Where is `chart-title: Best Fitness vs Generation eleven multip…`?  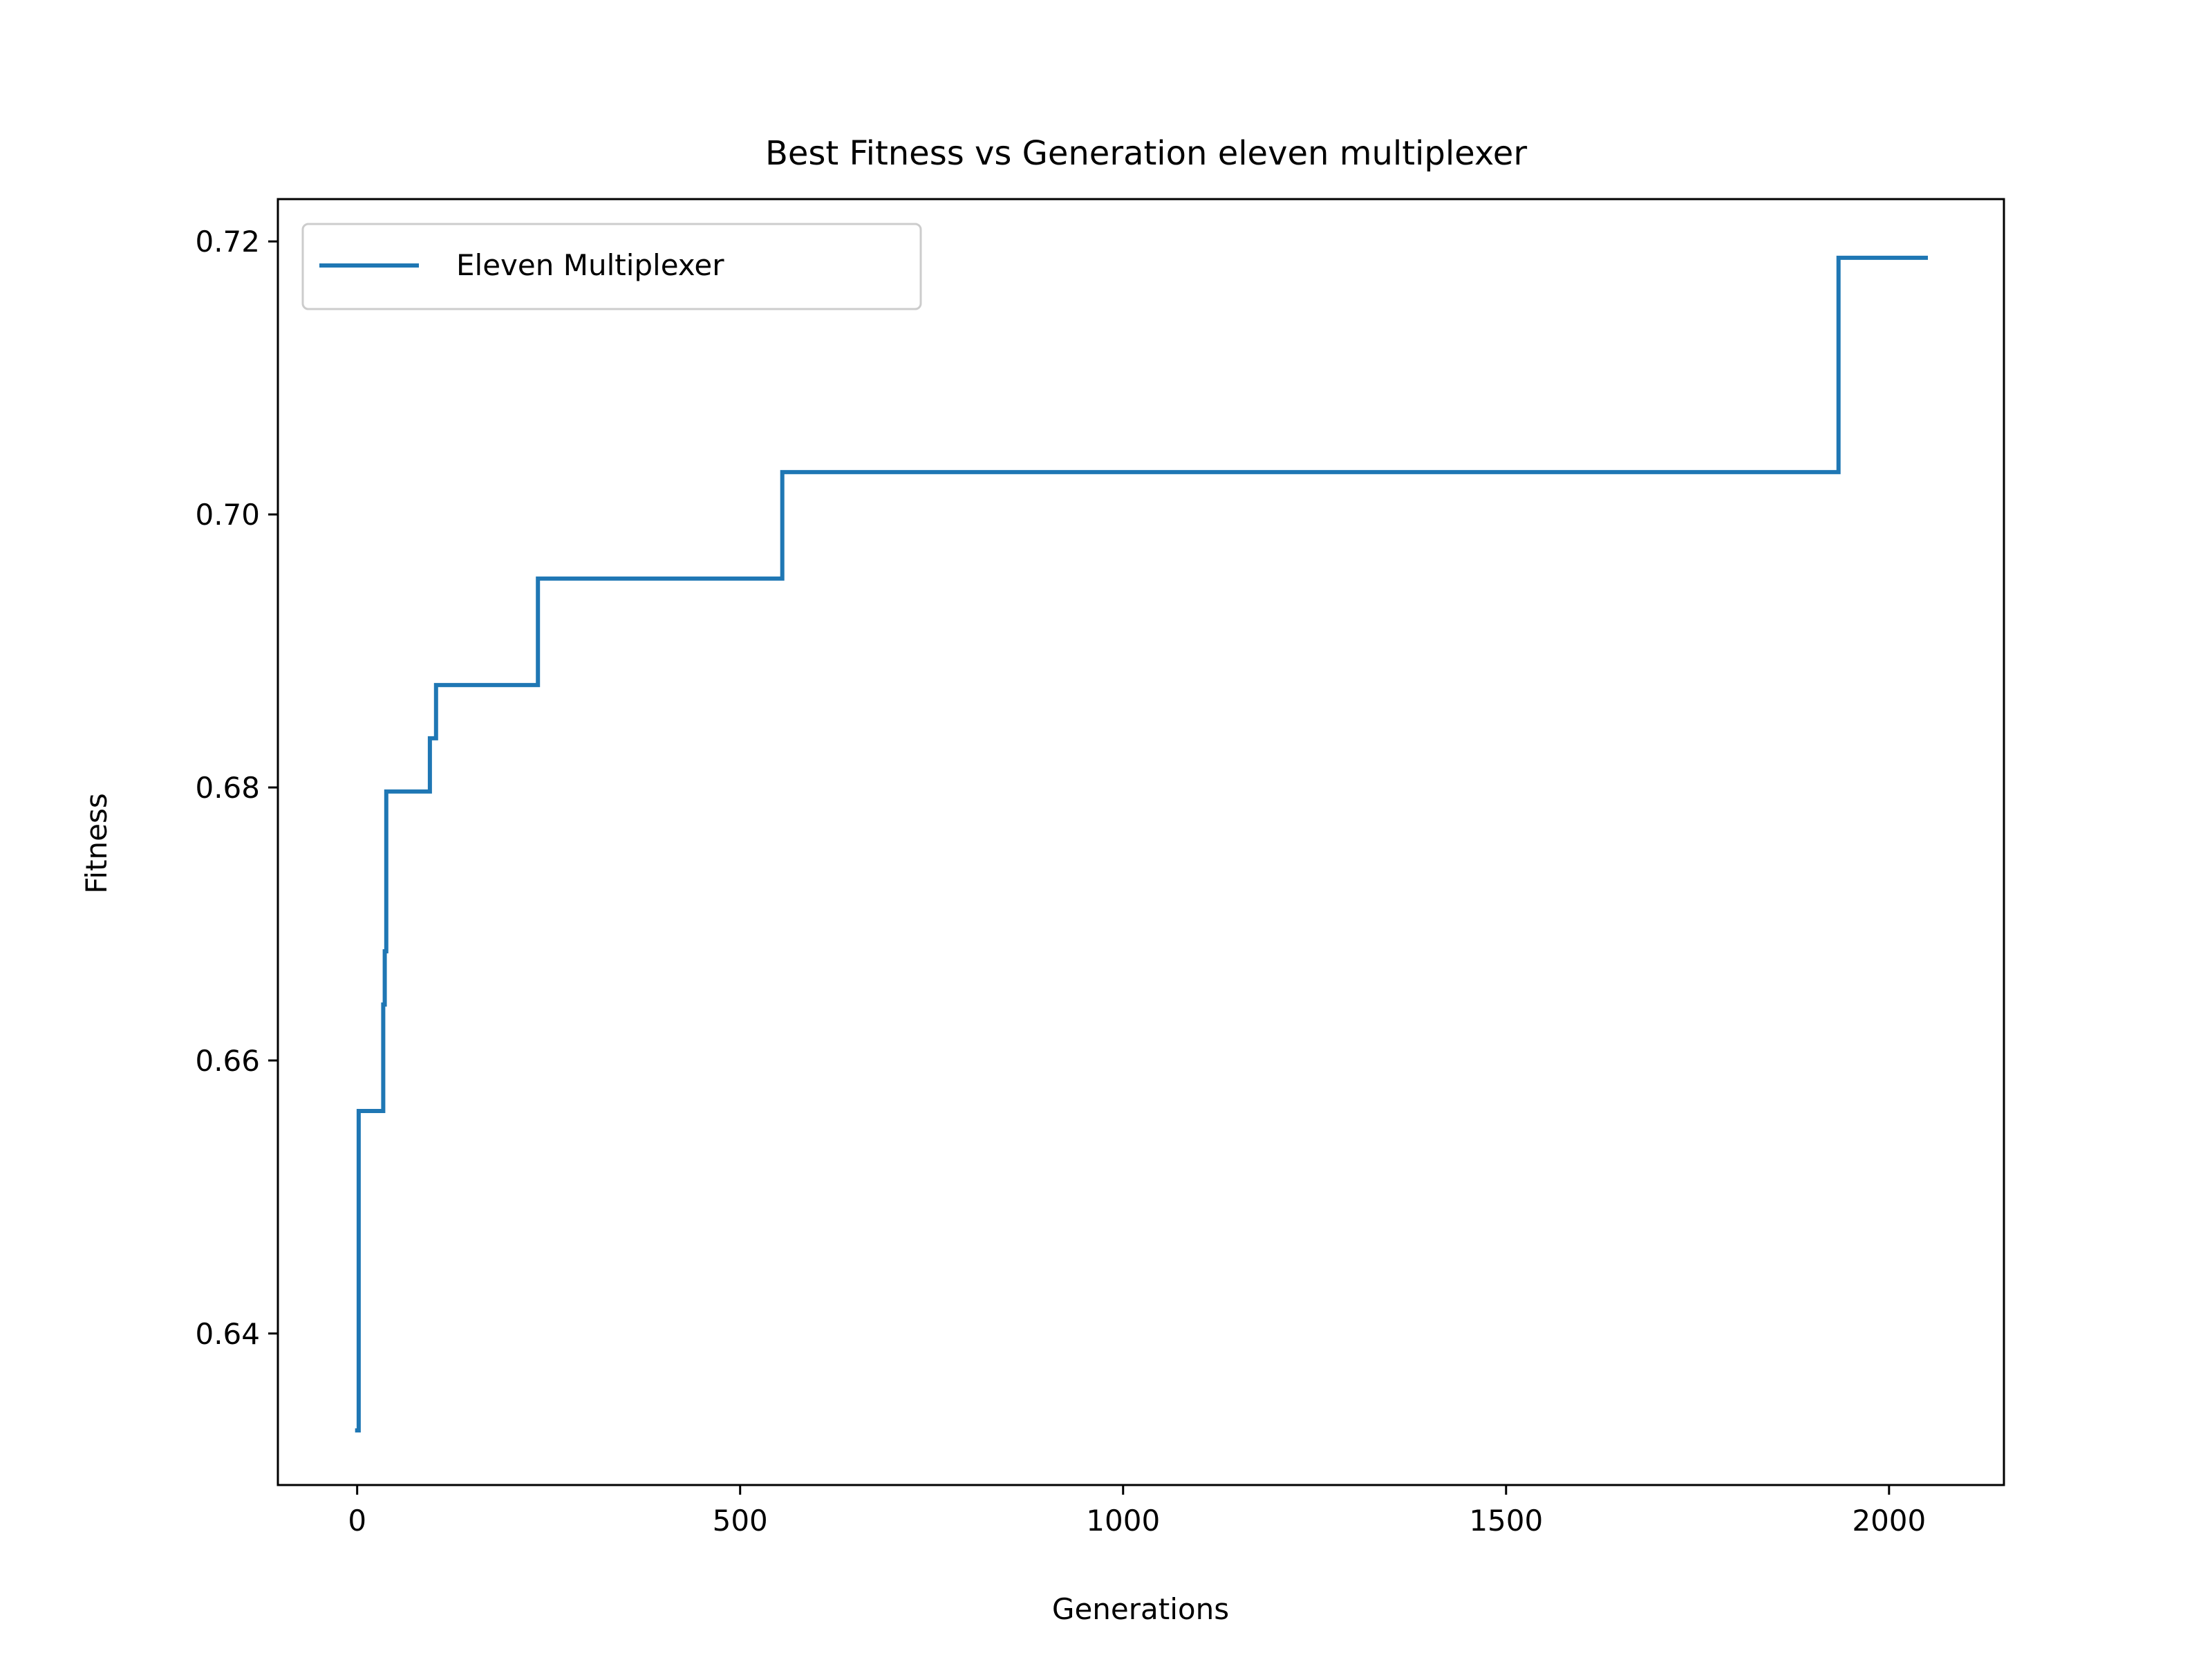 chart-title: Best Fitness vs Generation eleven multip… is located at coordinates (1146, 154).